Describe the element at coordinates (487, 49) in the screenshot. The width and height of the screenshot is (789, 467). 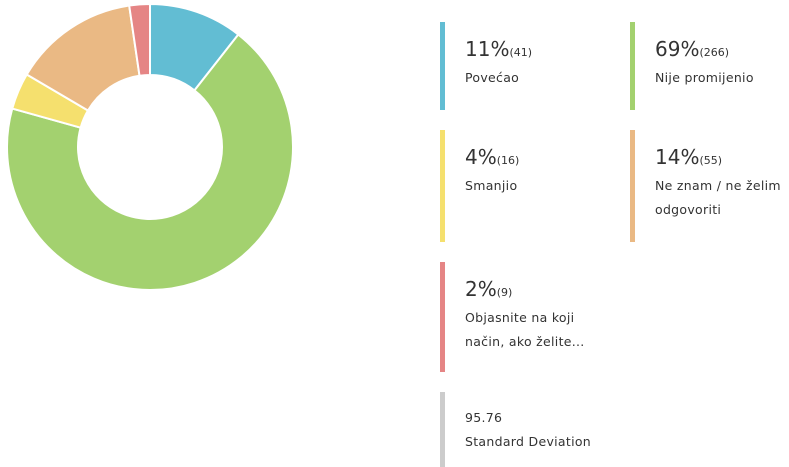
I see `legend-percent: 11%` at that location.